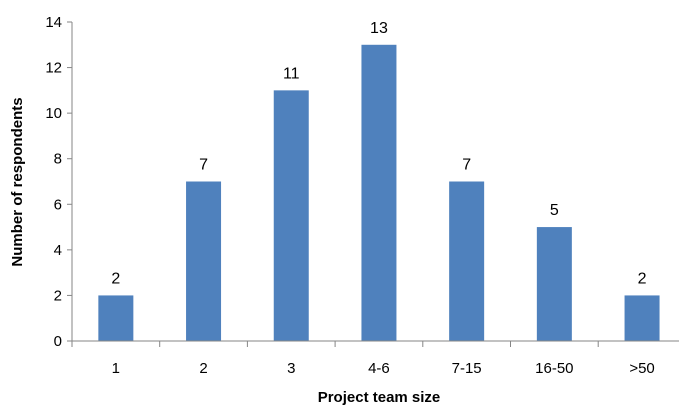 This screenshot has height=411, width=679. I want to click on x-axis: 1 2 3 4-6 7-15 16-50 >50, so click(375, 358).